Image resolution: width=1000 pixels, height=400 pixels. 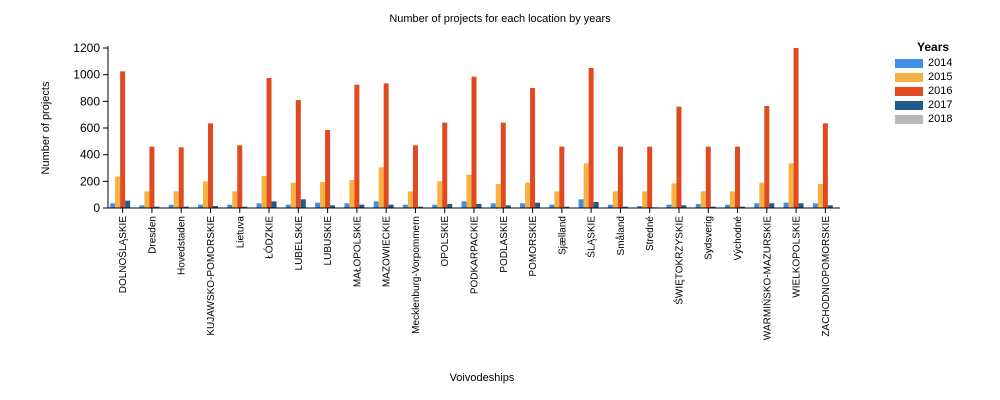 What do you see at coordinates (387, 251) in the screenshot?
I see `x-tick-label: MAZOWIECKIE` at bounding box center [387, 251].